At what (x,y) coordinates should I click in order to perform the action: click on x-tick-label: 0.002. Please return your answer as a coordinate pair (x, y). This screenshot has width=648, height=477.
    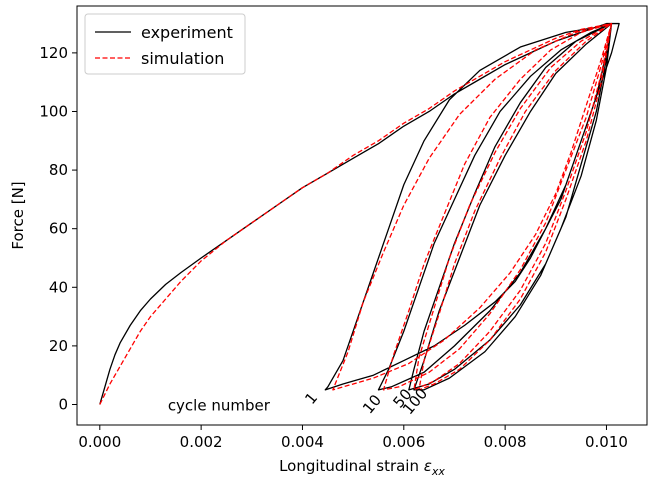
    Looking at the image, I should click on (201, 442).